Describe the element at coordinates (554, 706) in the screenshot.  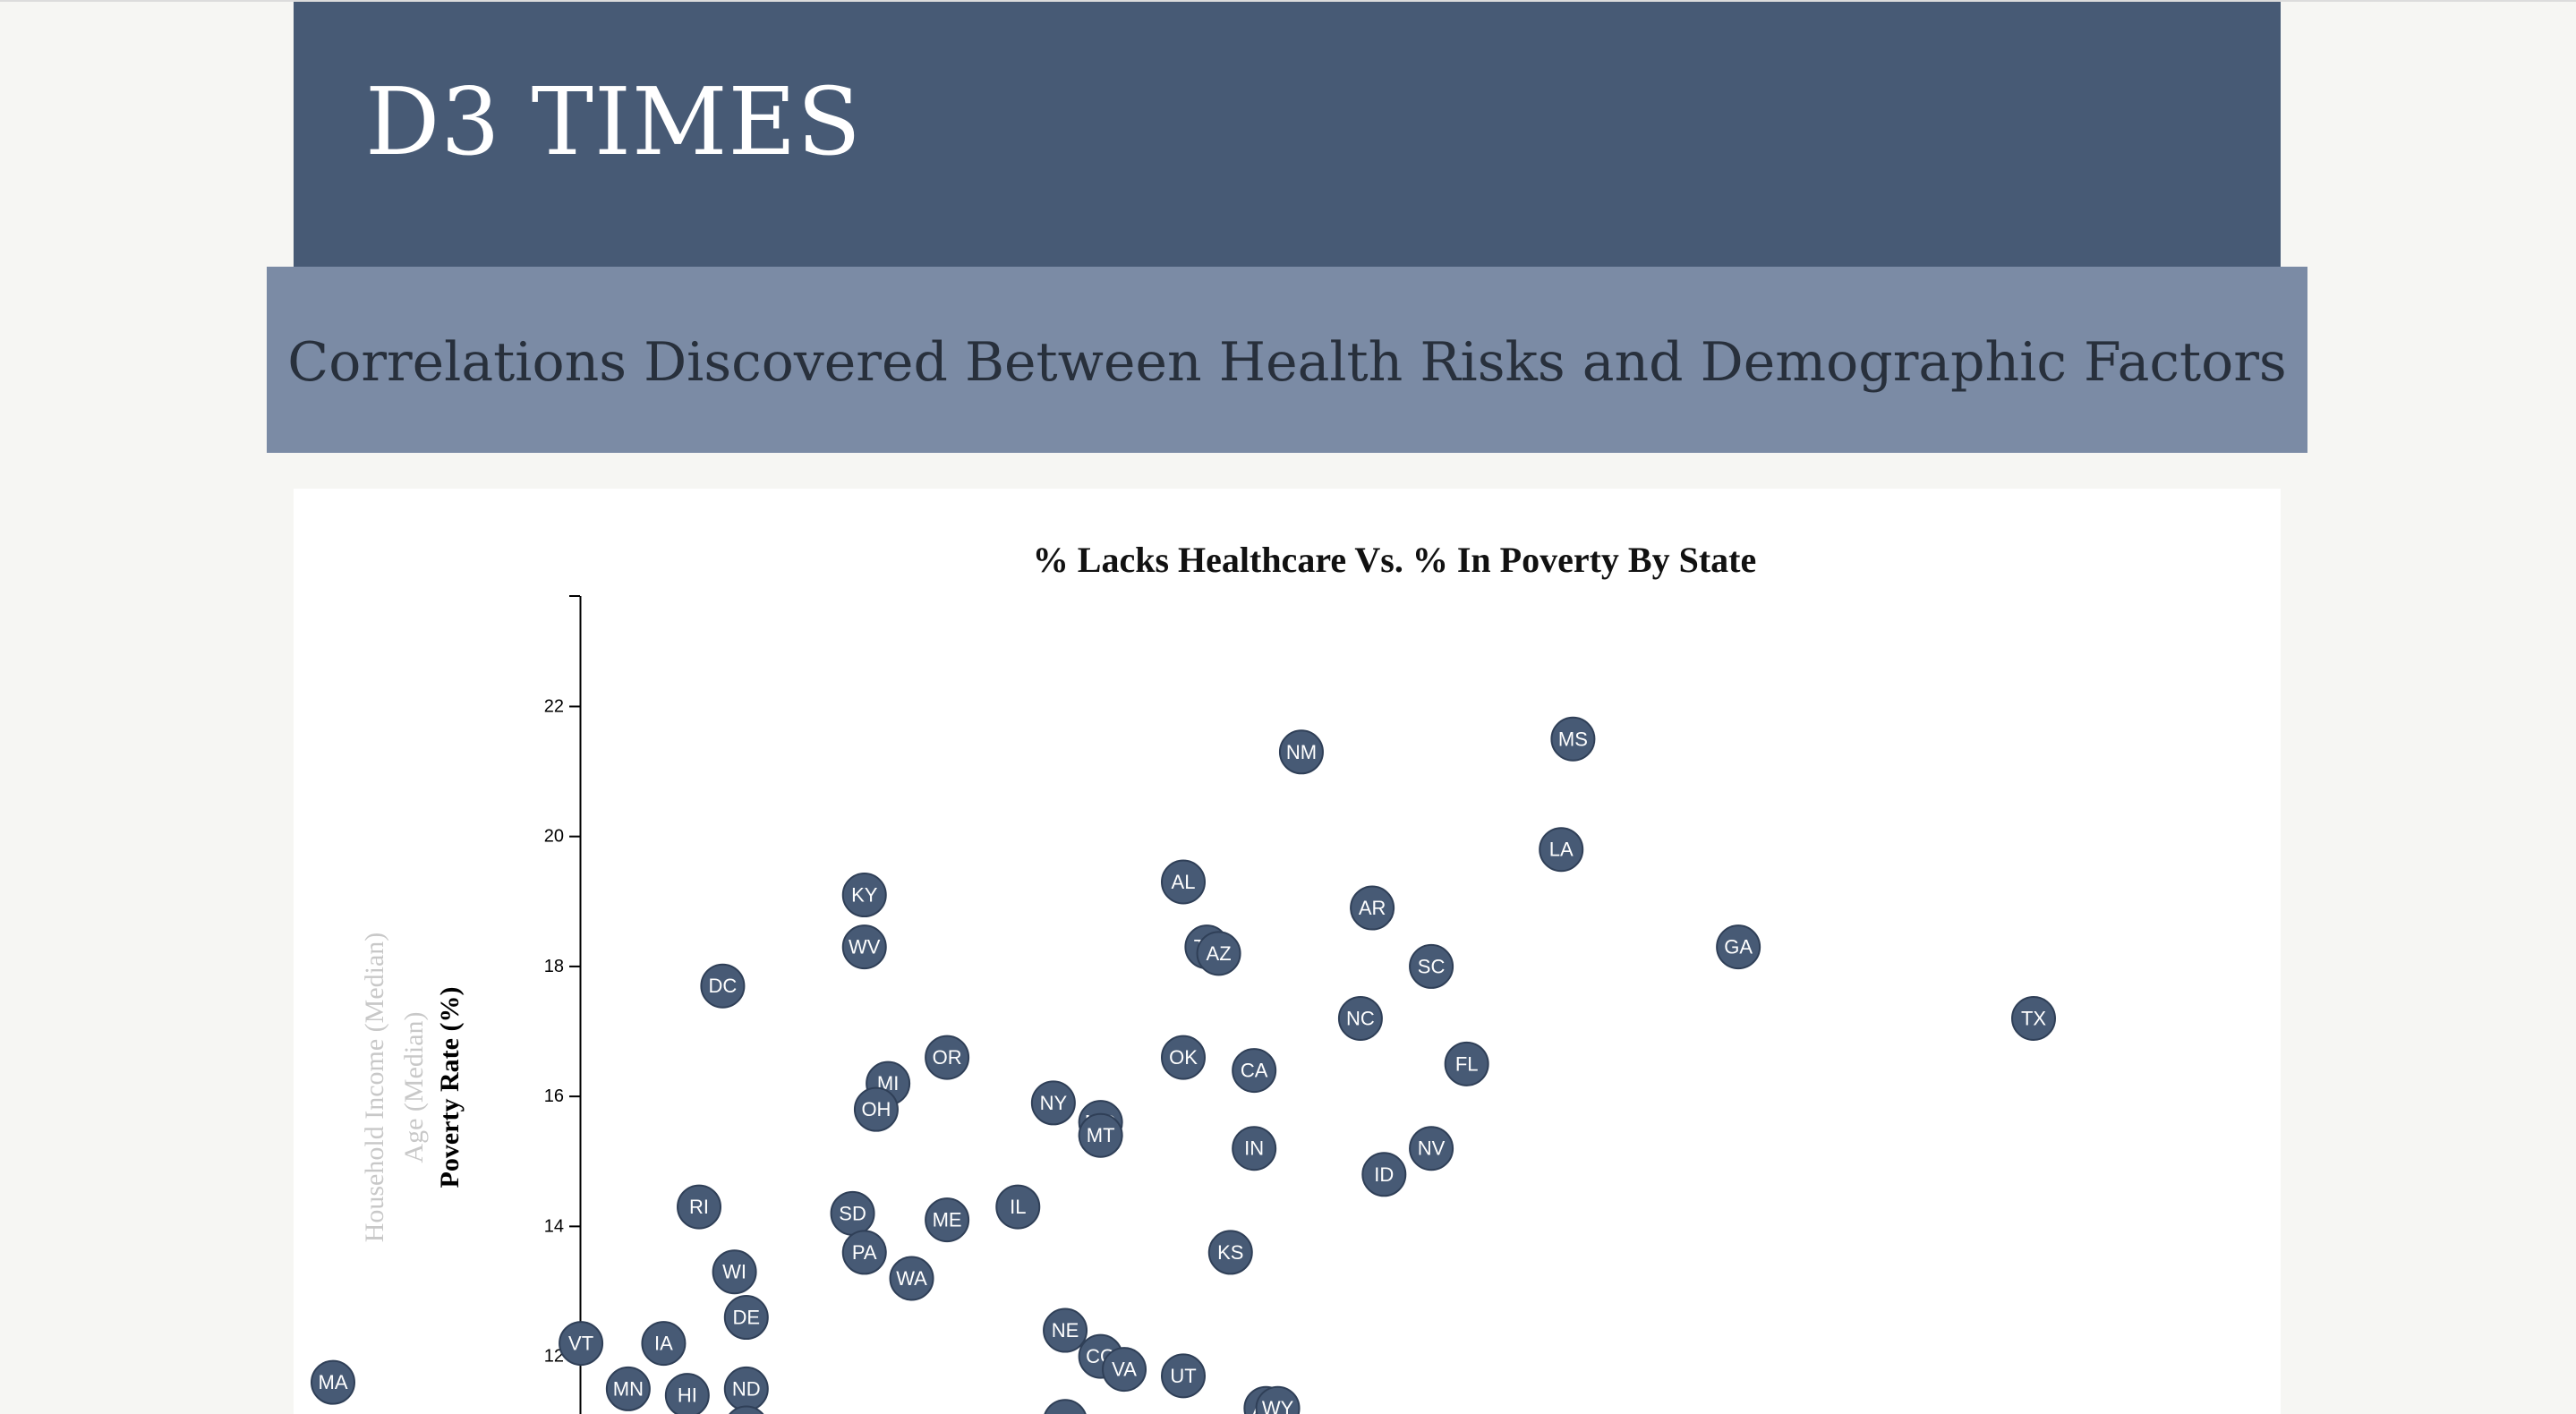
I see `y-tick-label: 22` at that location.